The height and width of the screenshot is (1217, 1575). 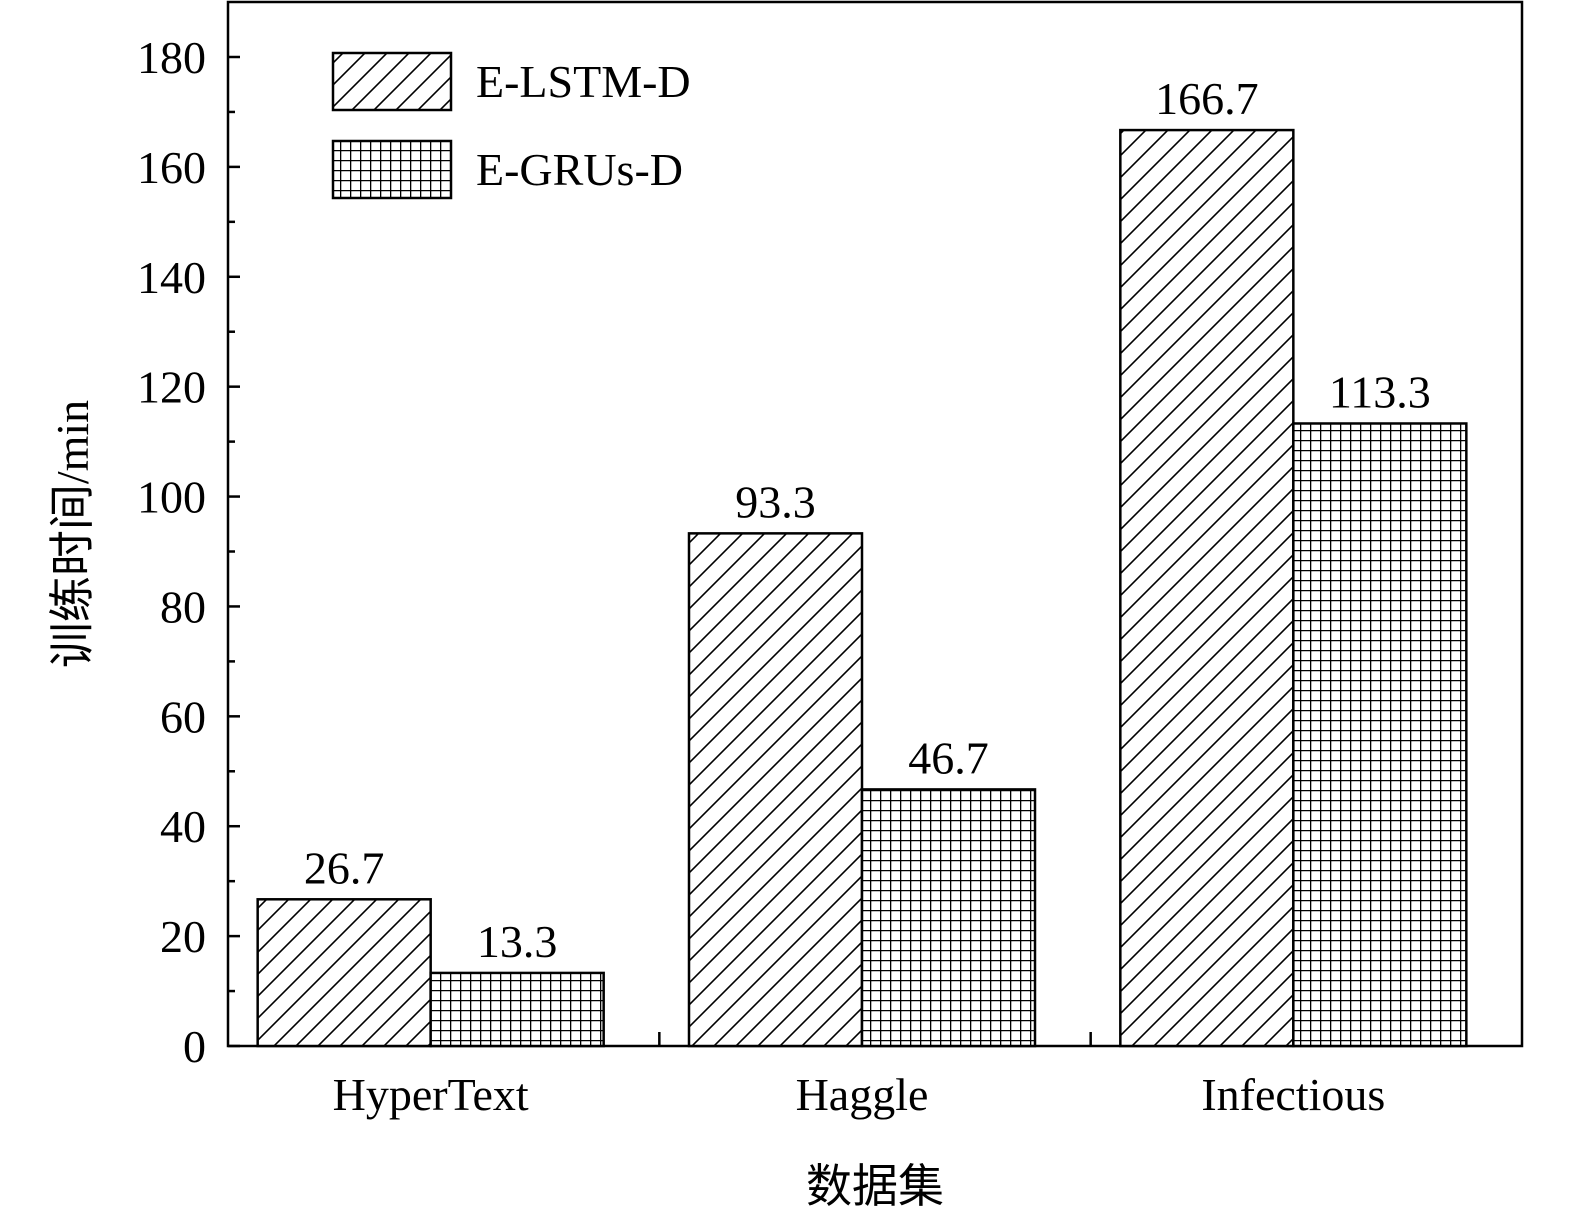 I want to click on bar-value-label: 166.7, so click(x=1207, y=98).